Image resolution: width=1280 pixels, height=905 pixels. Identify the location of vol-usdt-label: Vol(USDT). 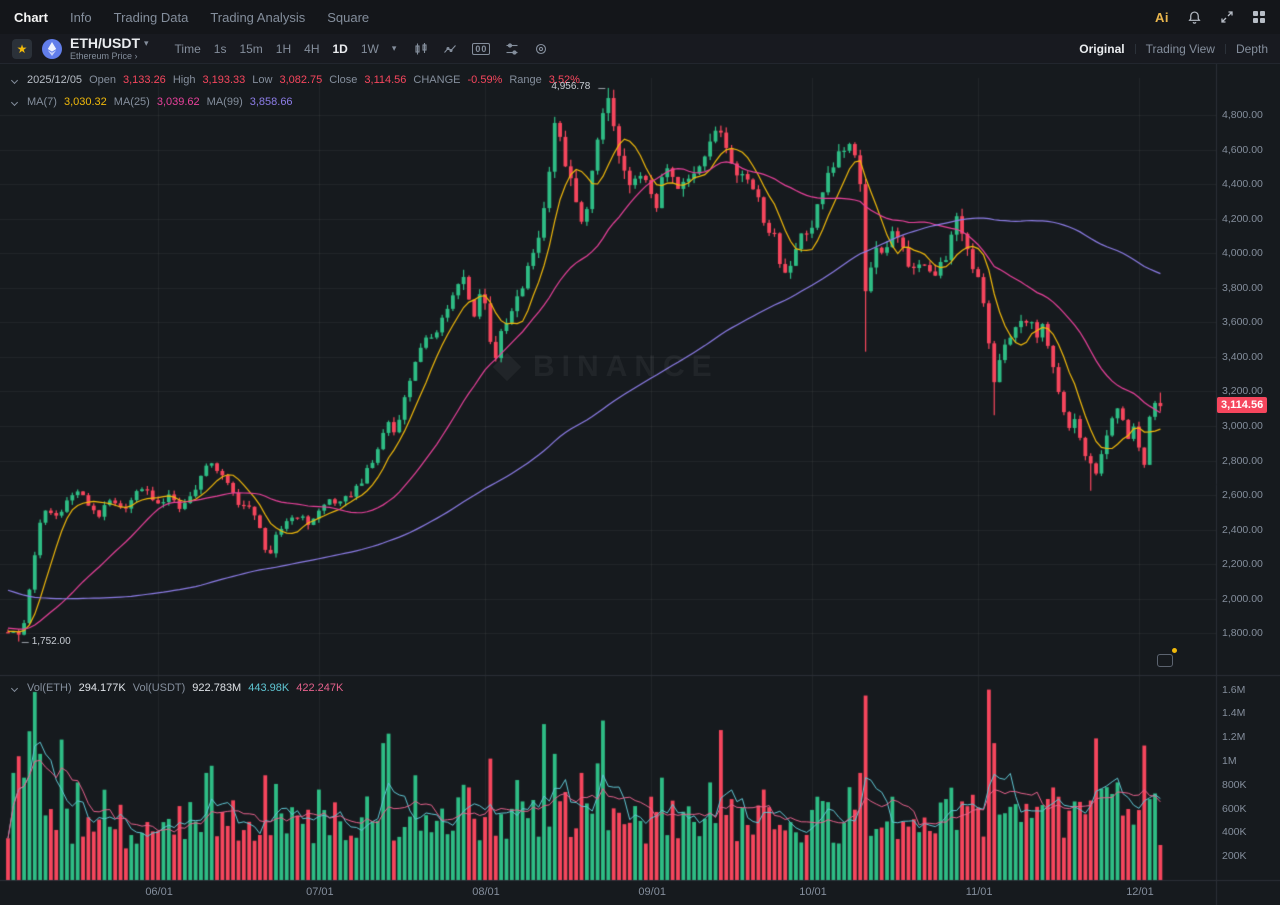
(159, 688).